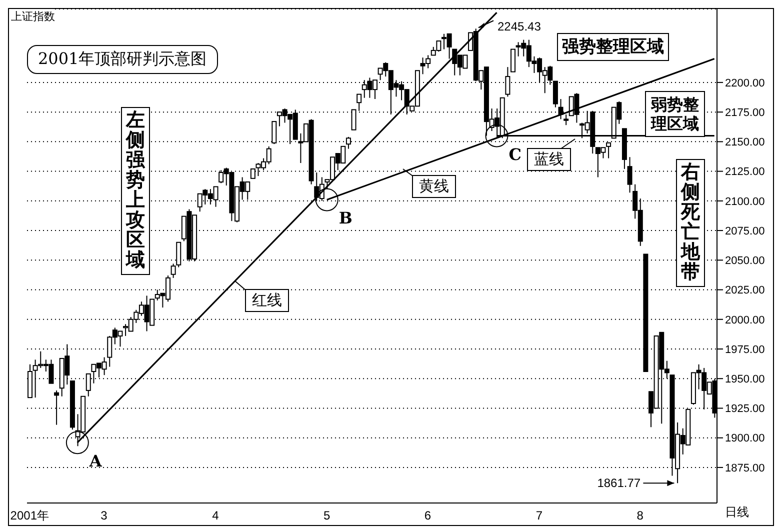 The height and width of the screenshot is (530, 780). I want to click on annotation: 红线, so click(267, 300).